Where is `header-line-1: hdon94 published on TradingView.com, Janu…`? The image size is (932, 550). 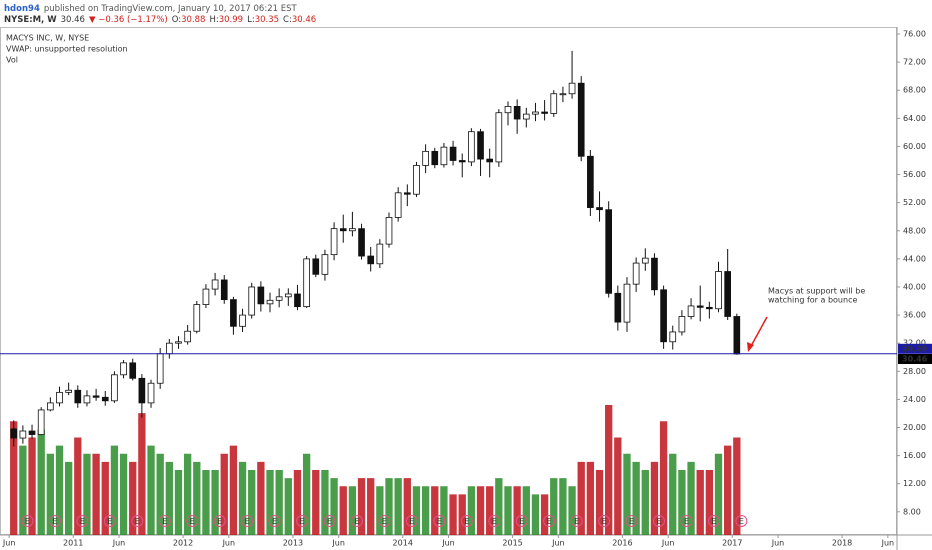 header-line-1: hdon94 published on TradingView.com, Janu… is located at coordinates (150, 9).